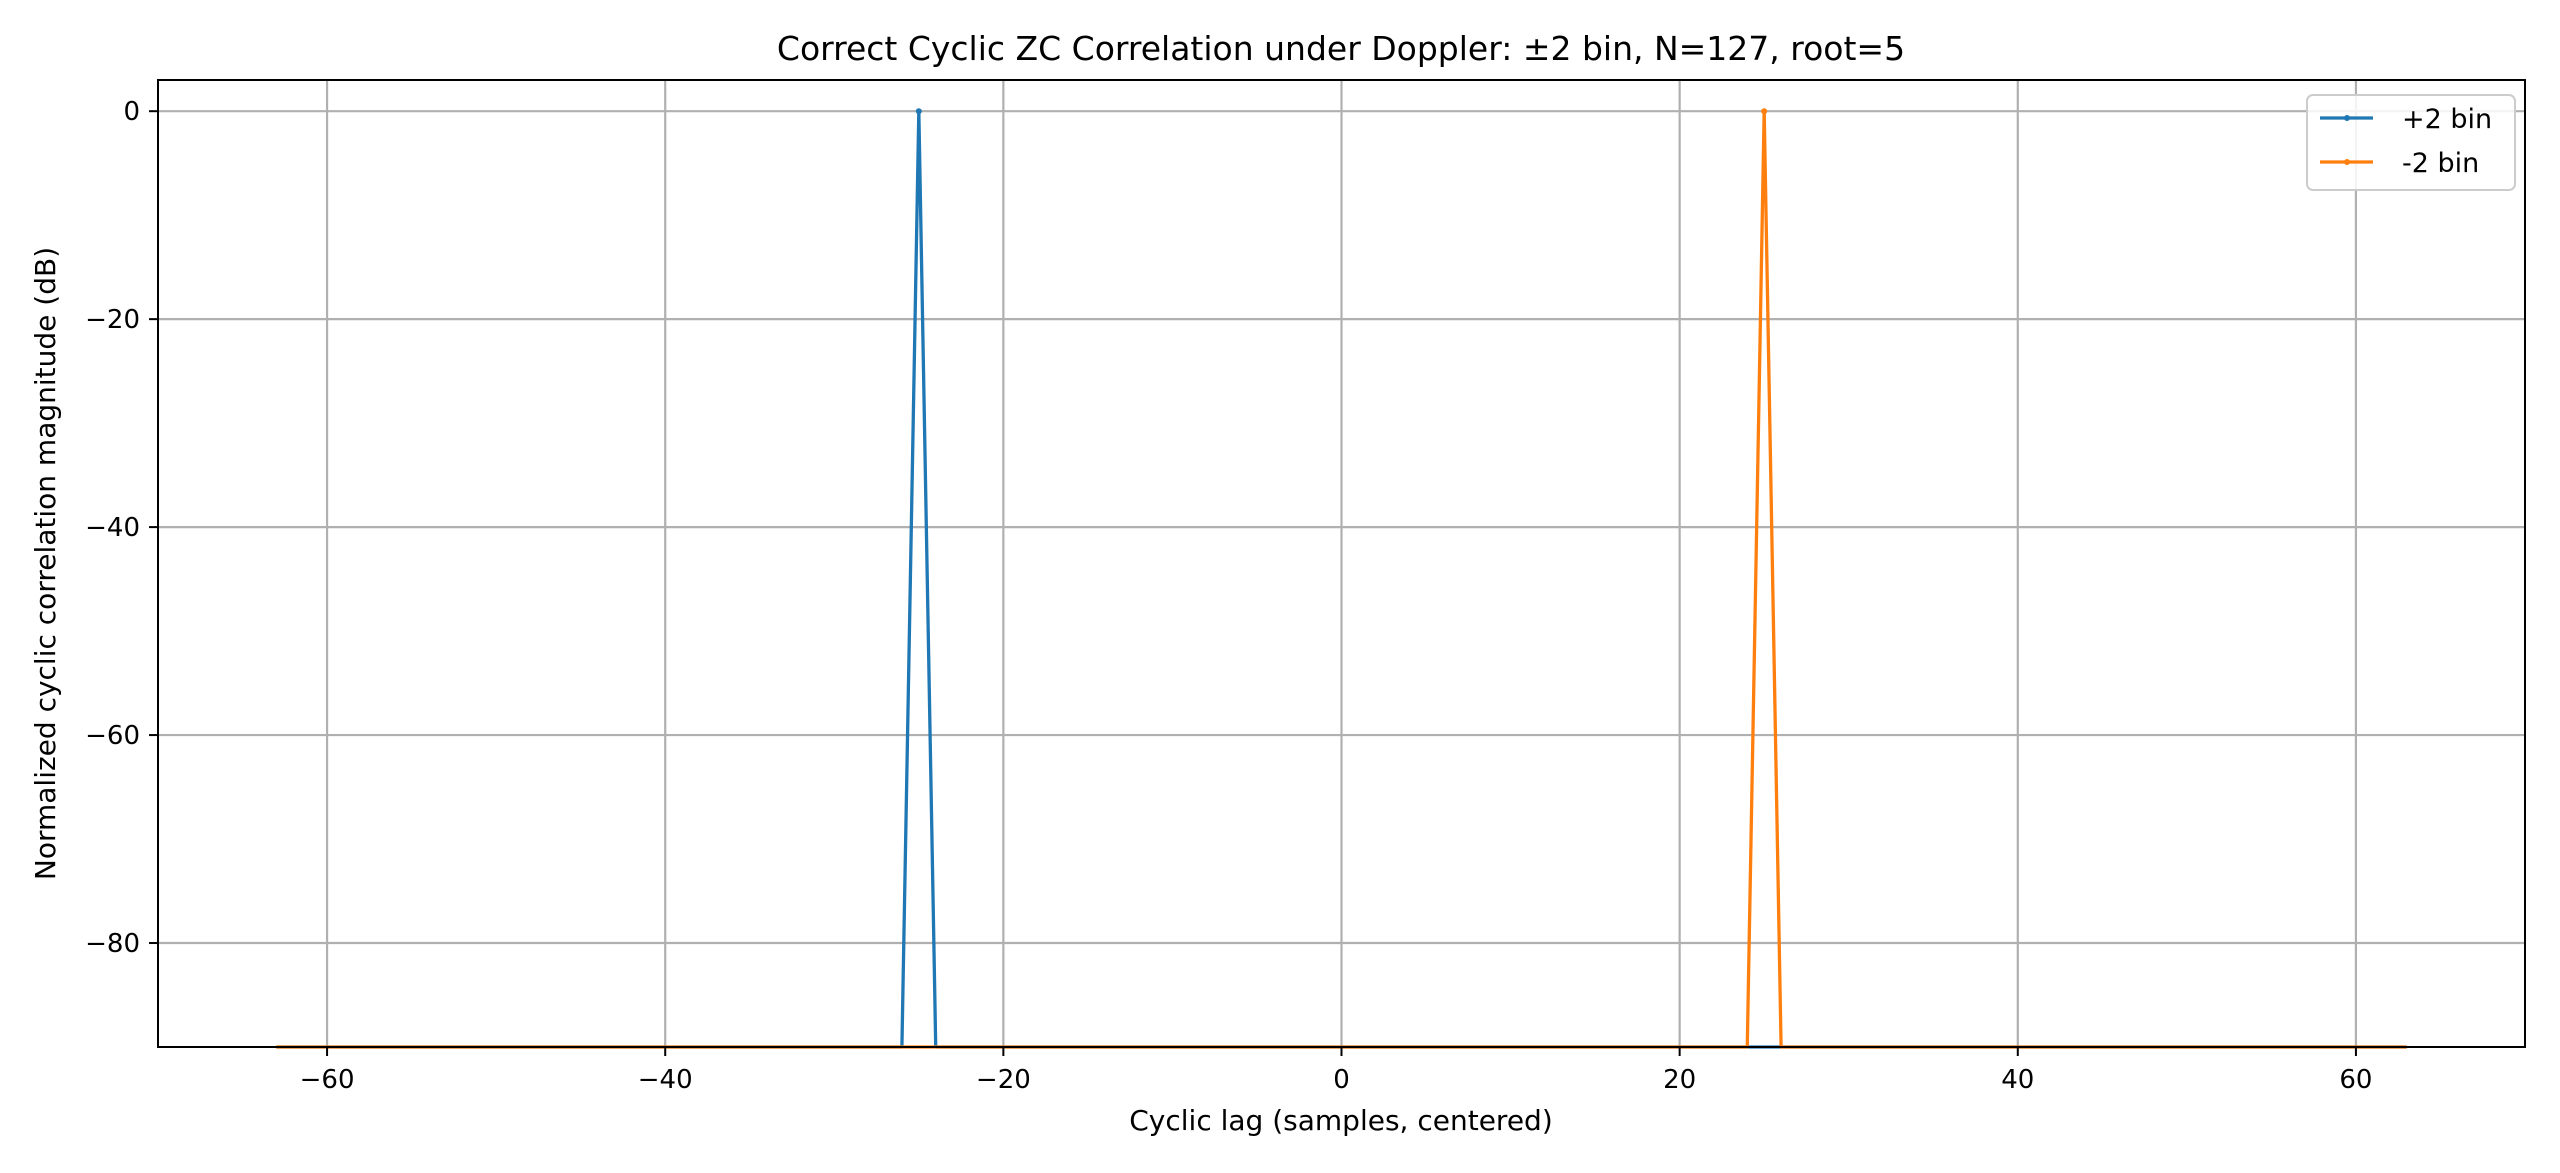 Image resolution: width=2560 pixels, height=1173 pixels. What do you see at coordinates (2447, 119) in the screenshot?
I see `legend-label-plus-2-bin: +2 bin` at bounding box center [2447, 119].